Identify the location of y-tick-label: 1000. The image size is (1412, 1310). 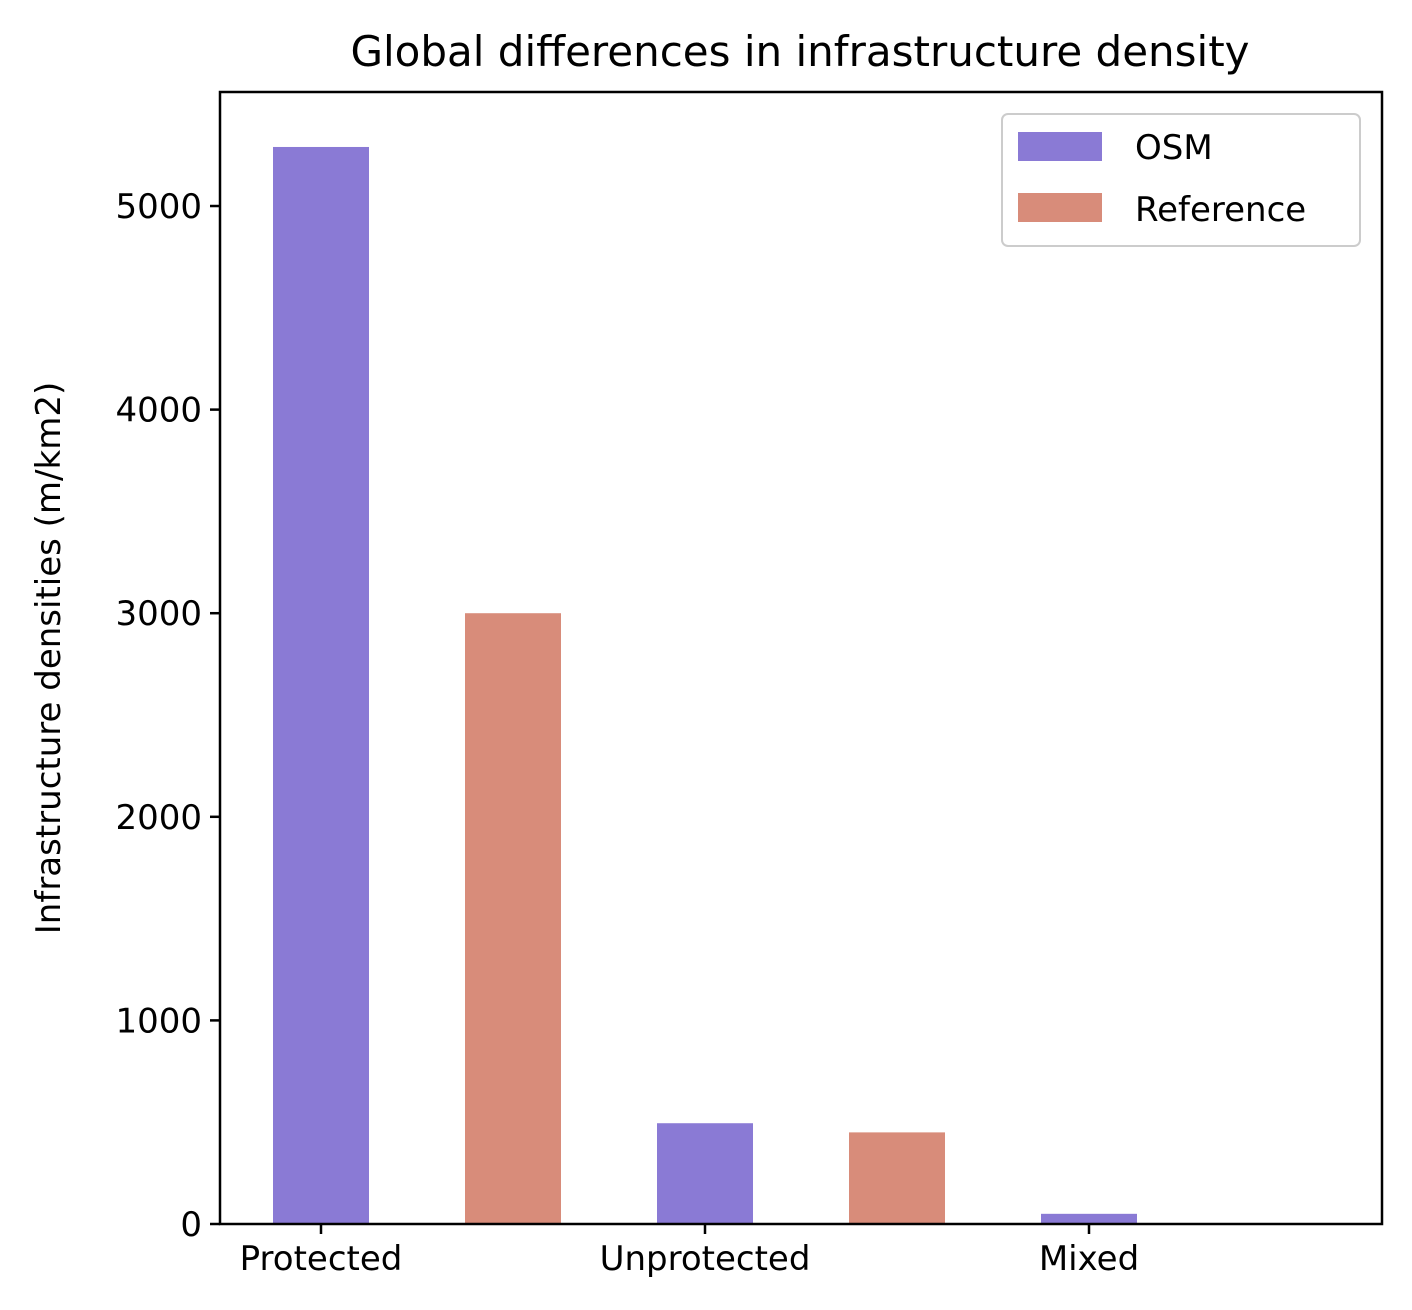
(158, 1021).